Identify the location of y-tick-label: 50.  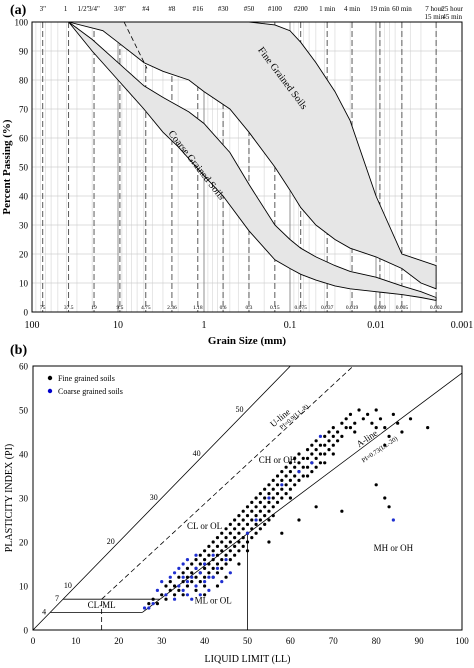
(24, 168).